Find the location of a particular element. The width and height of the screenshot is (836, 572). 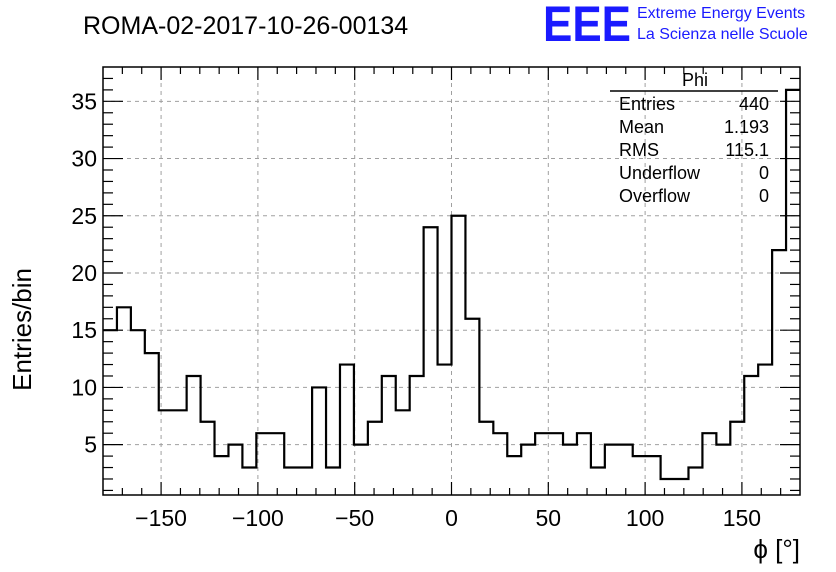

stats-label-overflow: Overflow is located at coordinates (655, 196).